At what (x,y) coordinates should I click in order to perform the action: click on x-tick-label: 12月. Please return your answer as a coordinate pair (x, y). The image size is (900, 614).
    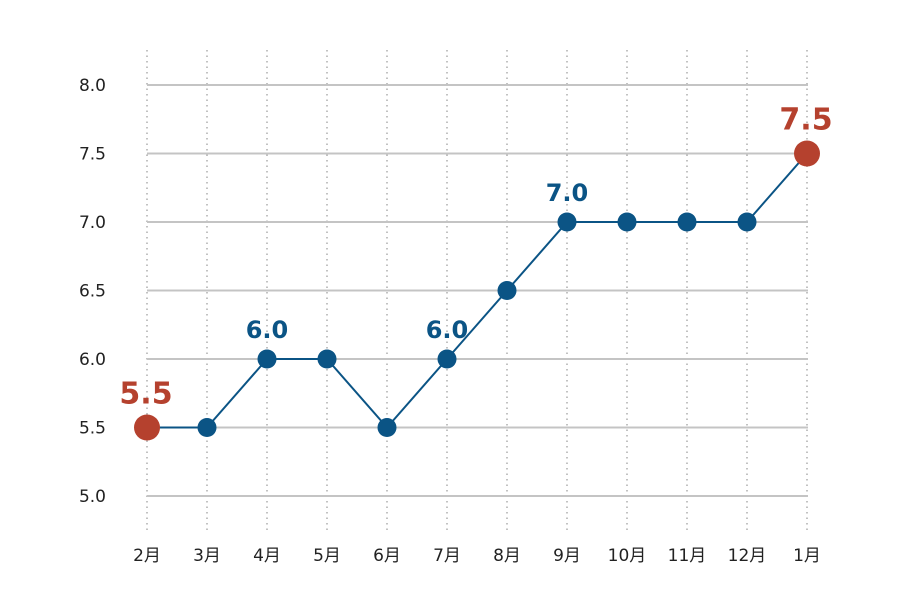
    Looking at the image, I should click on (747, 556).